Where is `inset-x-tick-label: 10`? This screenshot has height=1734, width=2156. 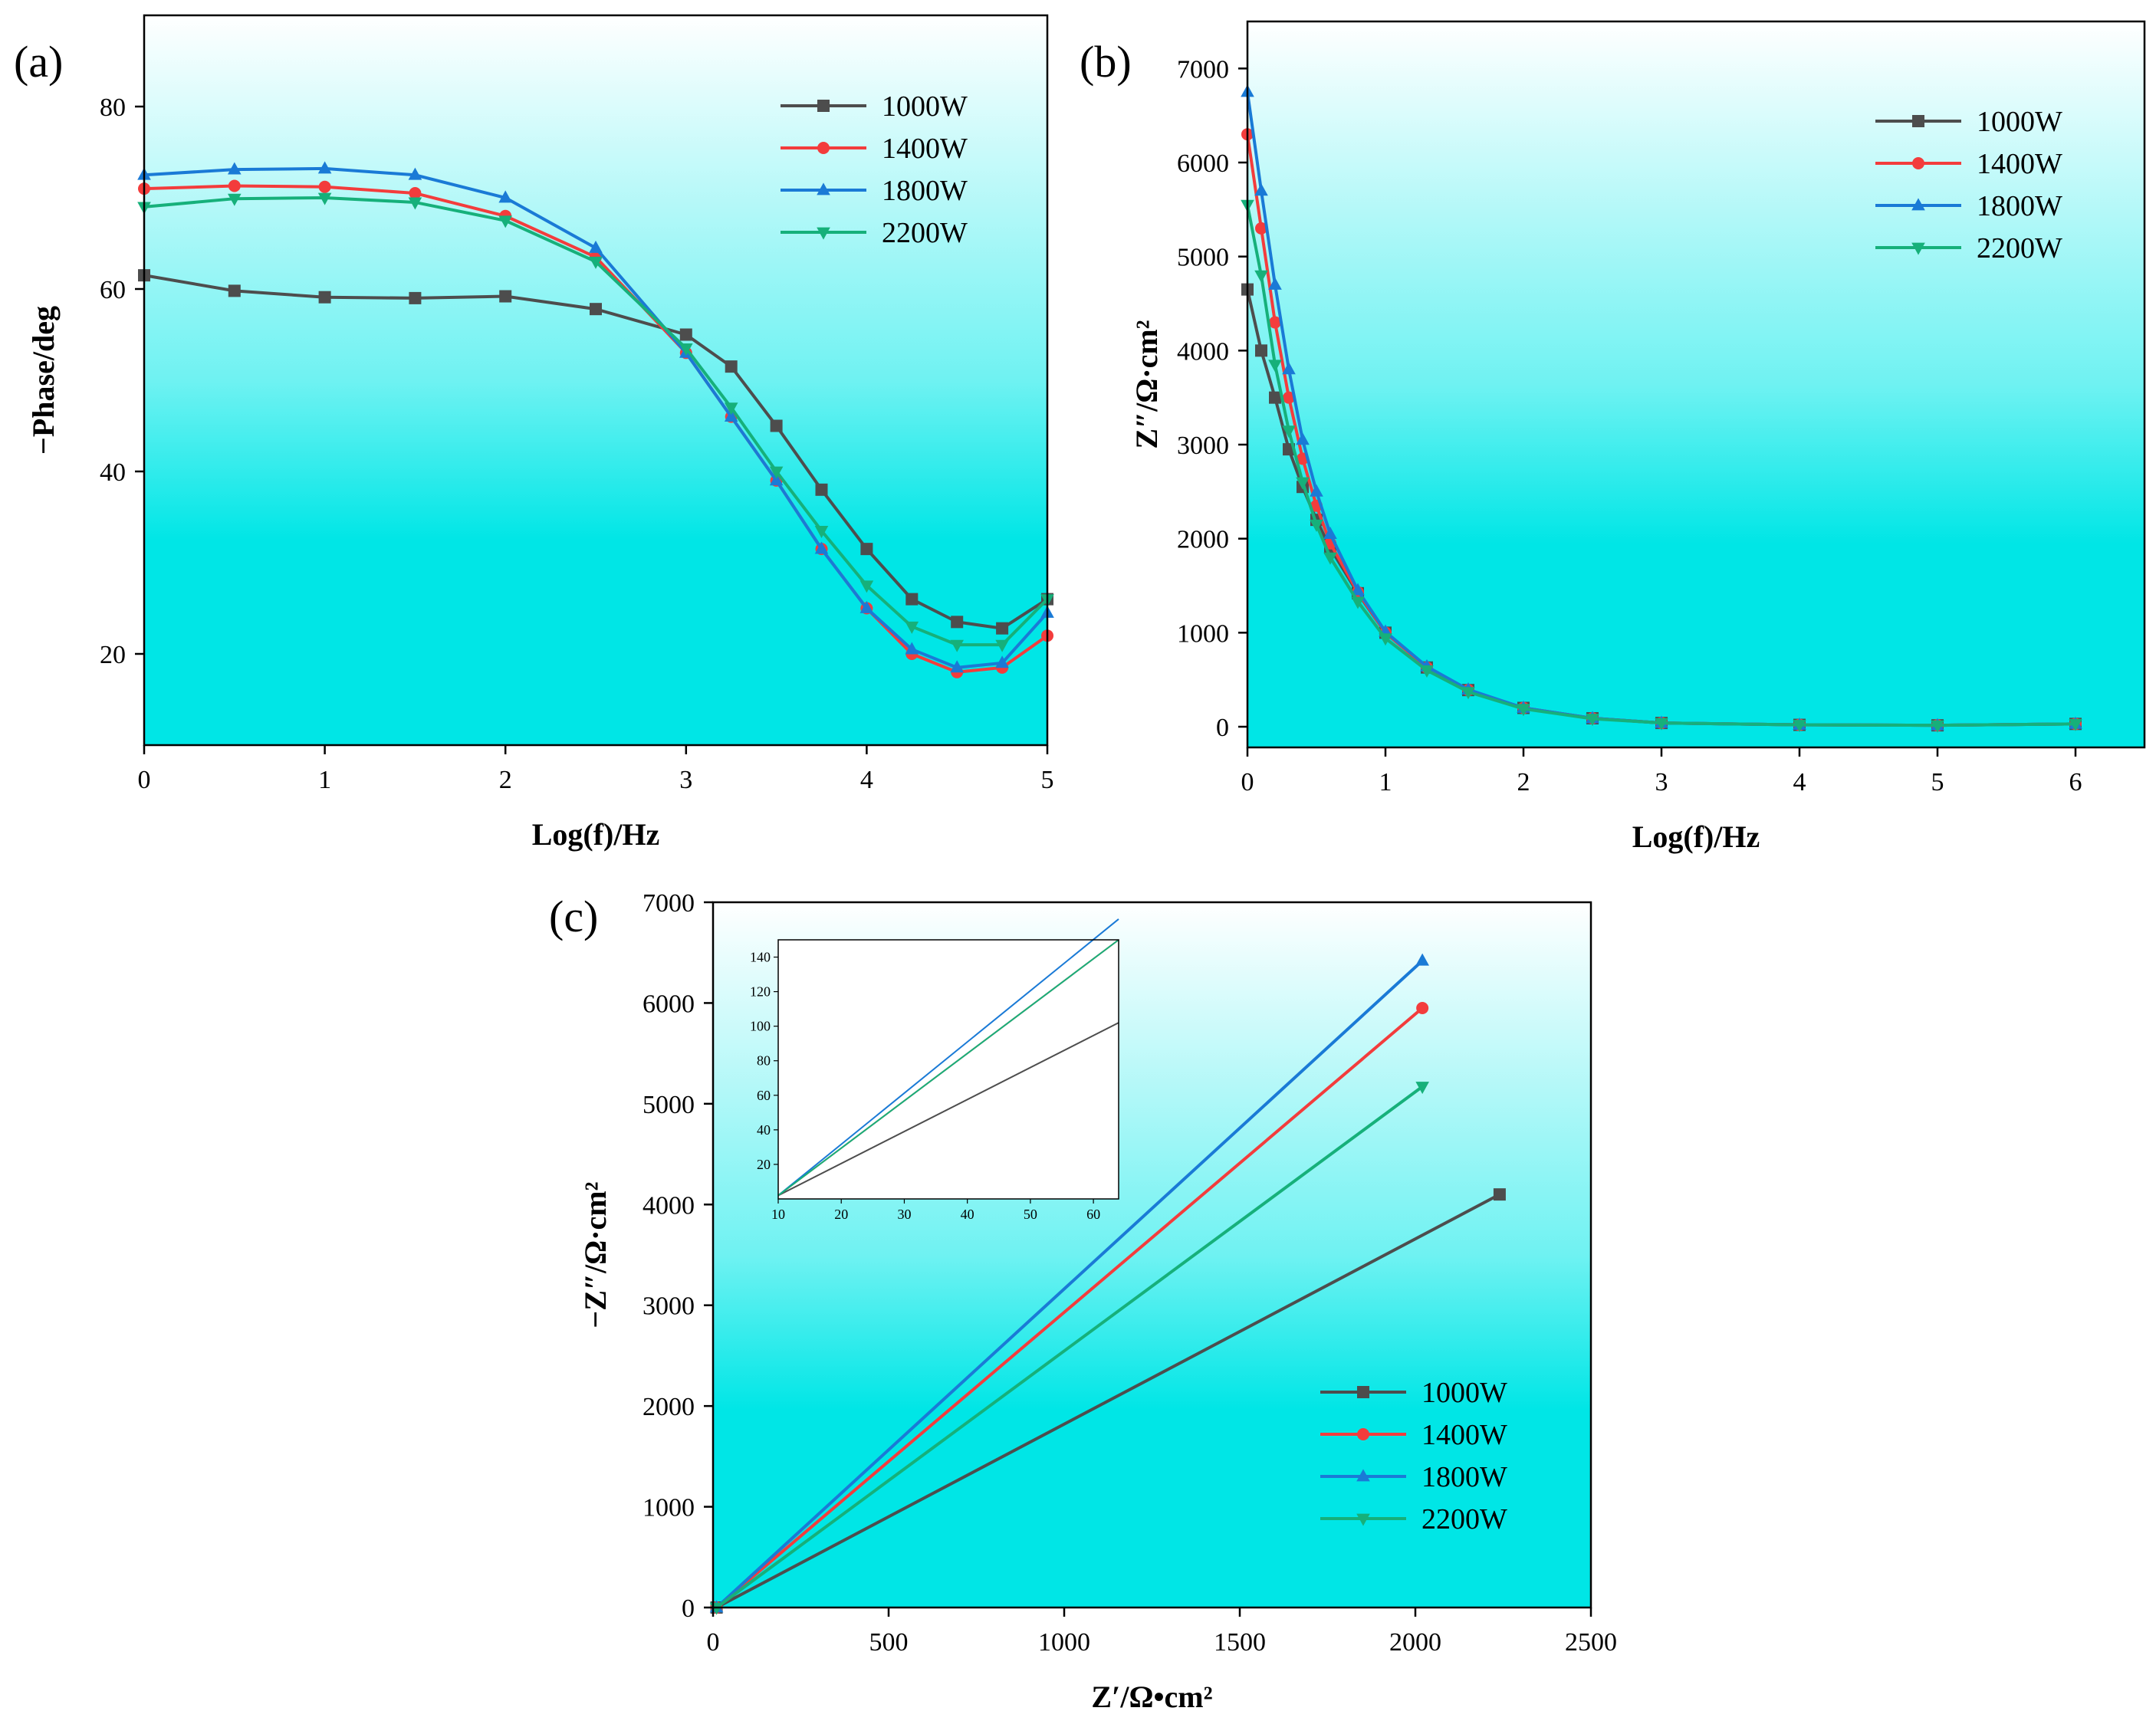 inset-x-tick-label: 10 is located at coordinates (778, 1214).